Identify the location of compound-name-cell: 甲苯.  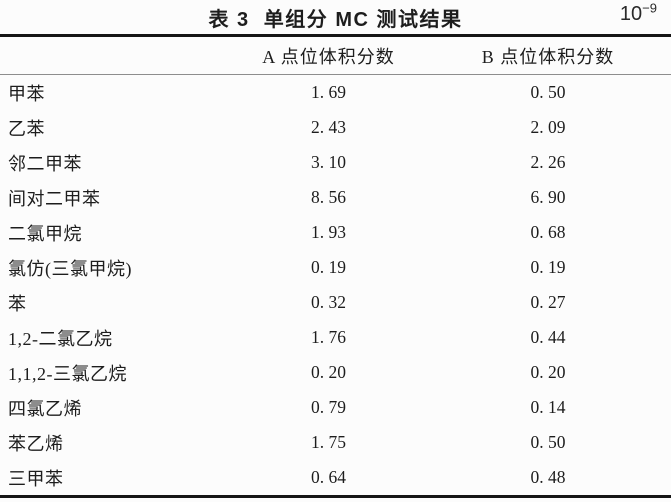
(26, 93).